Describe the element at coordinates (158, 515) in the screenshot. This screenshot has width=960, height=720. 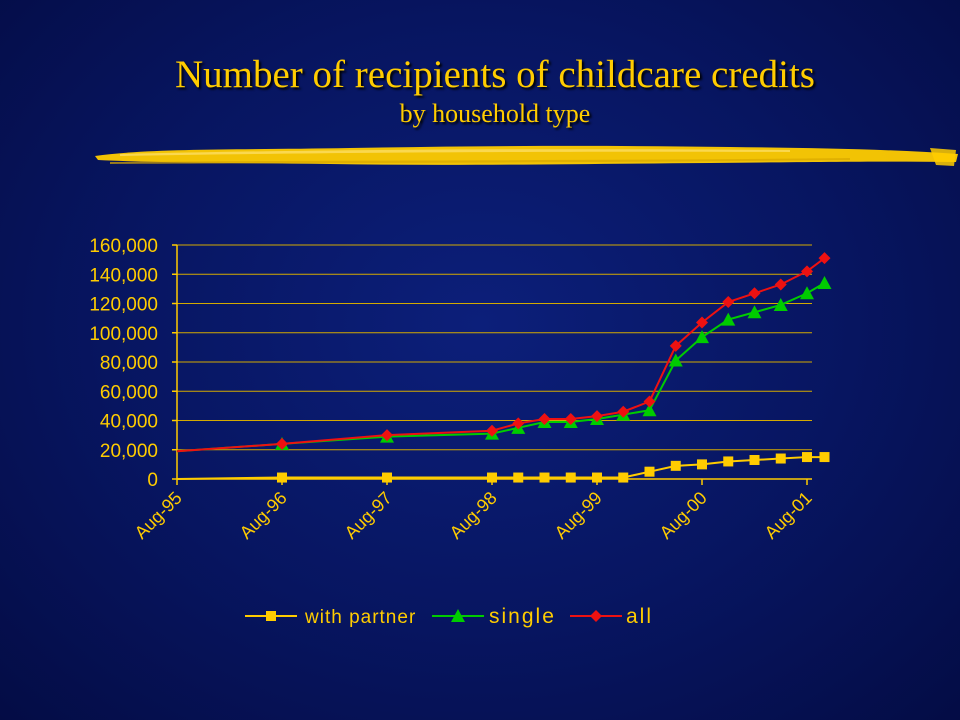
I see `x-tick-label: Aug-95` at that location.